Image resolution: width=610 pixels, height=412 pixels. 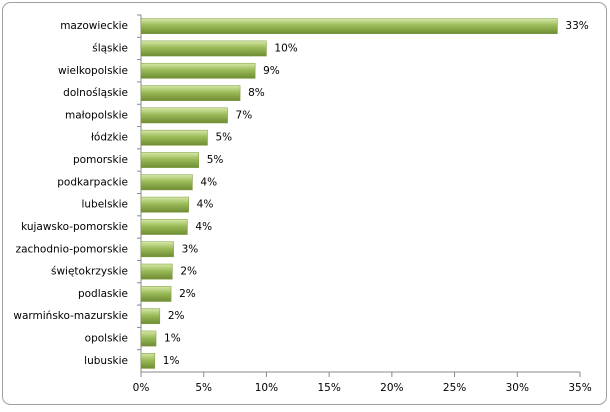 What do you see at coordinates (93, 71) in the screenshot?
I see `y-tick-label: wielkopolskie` at bounding box center [93, 71].